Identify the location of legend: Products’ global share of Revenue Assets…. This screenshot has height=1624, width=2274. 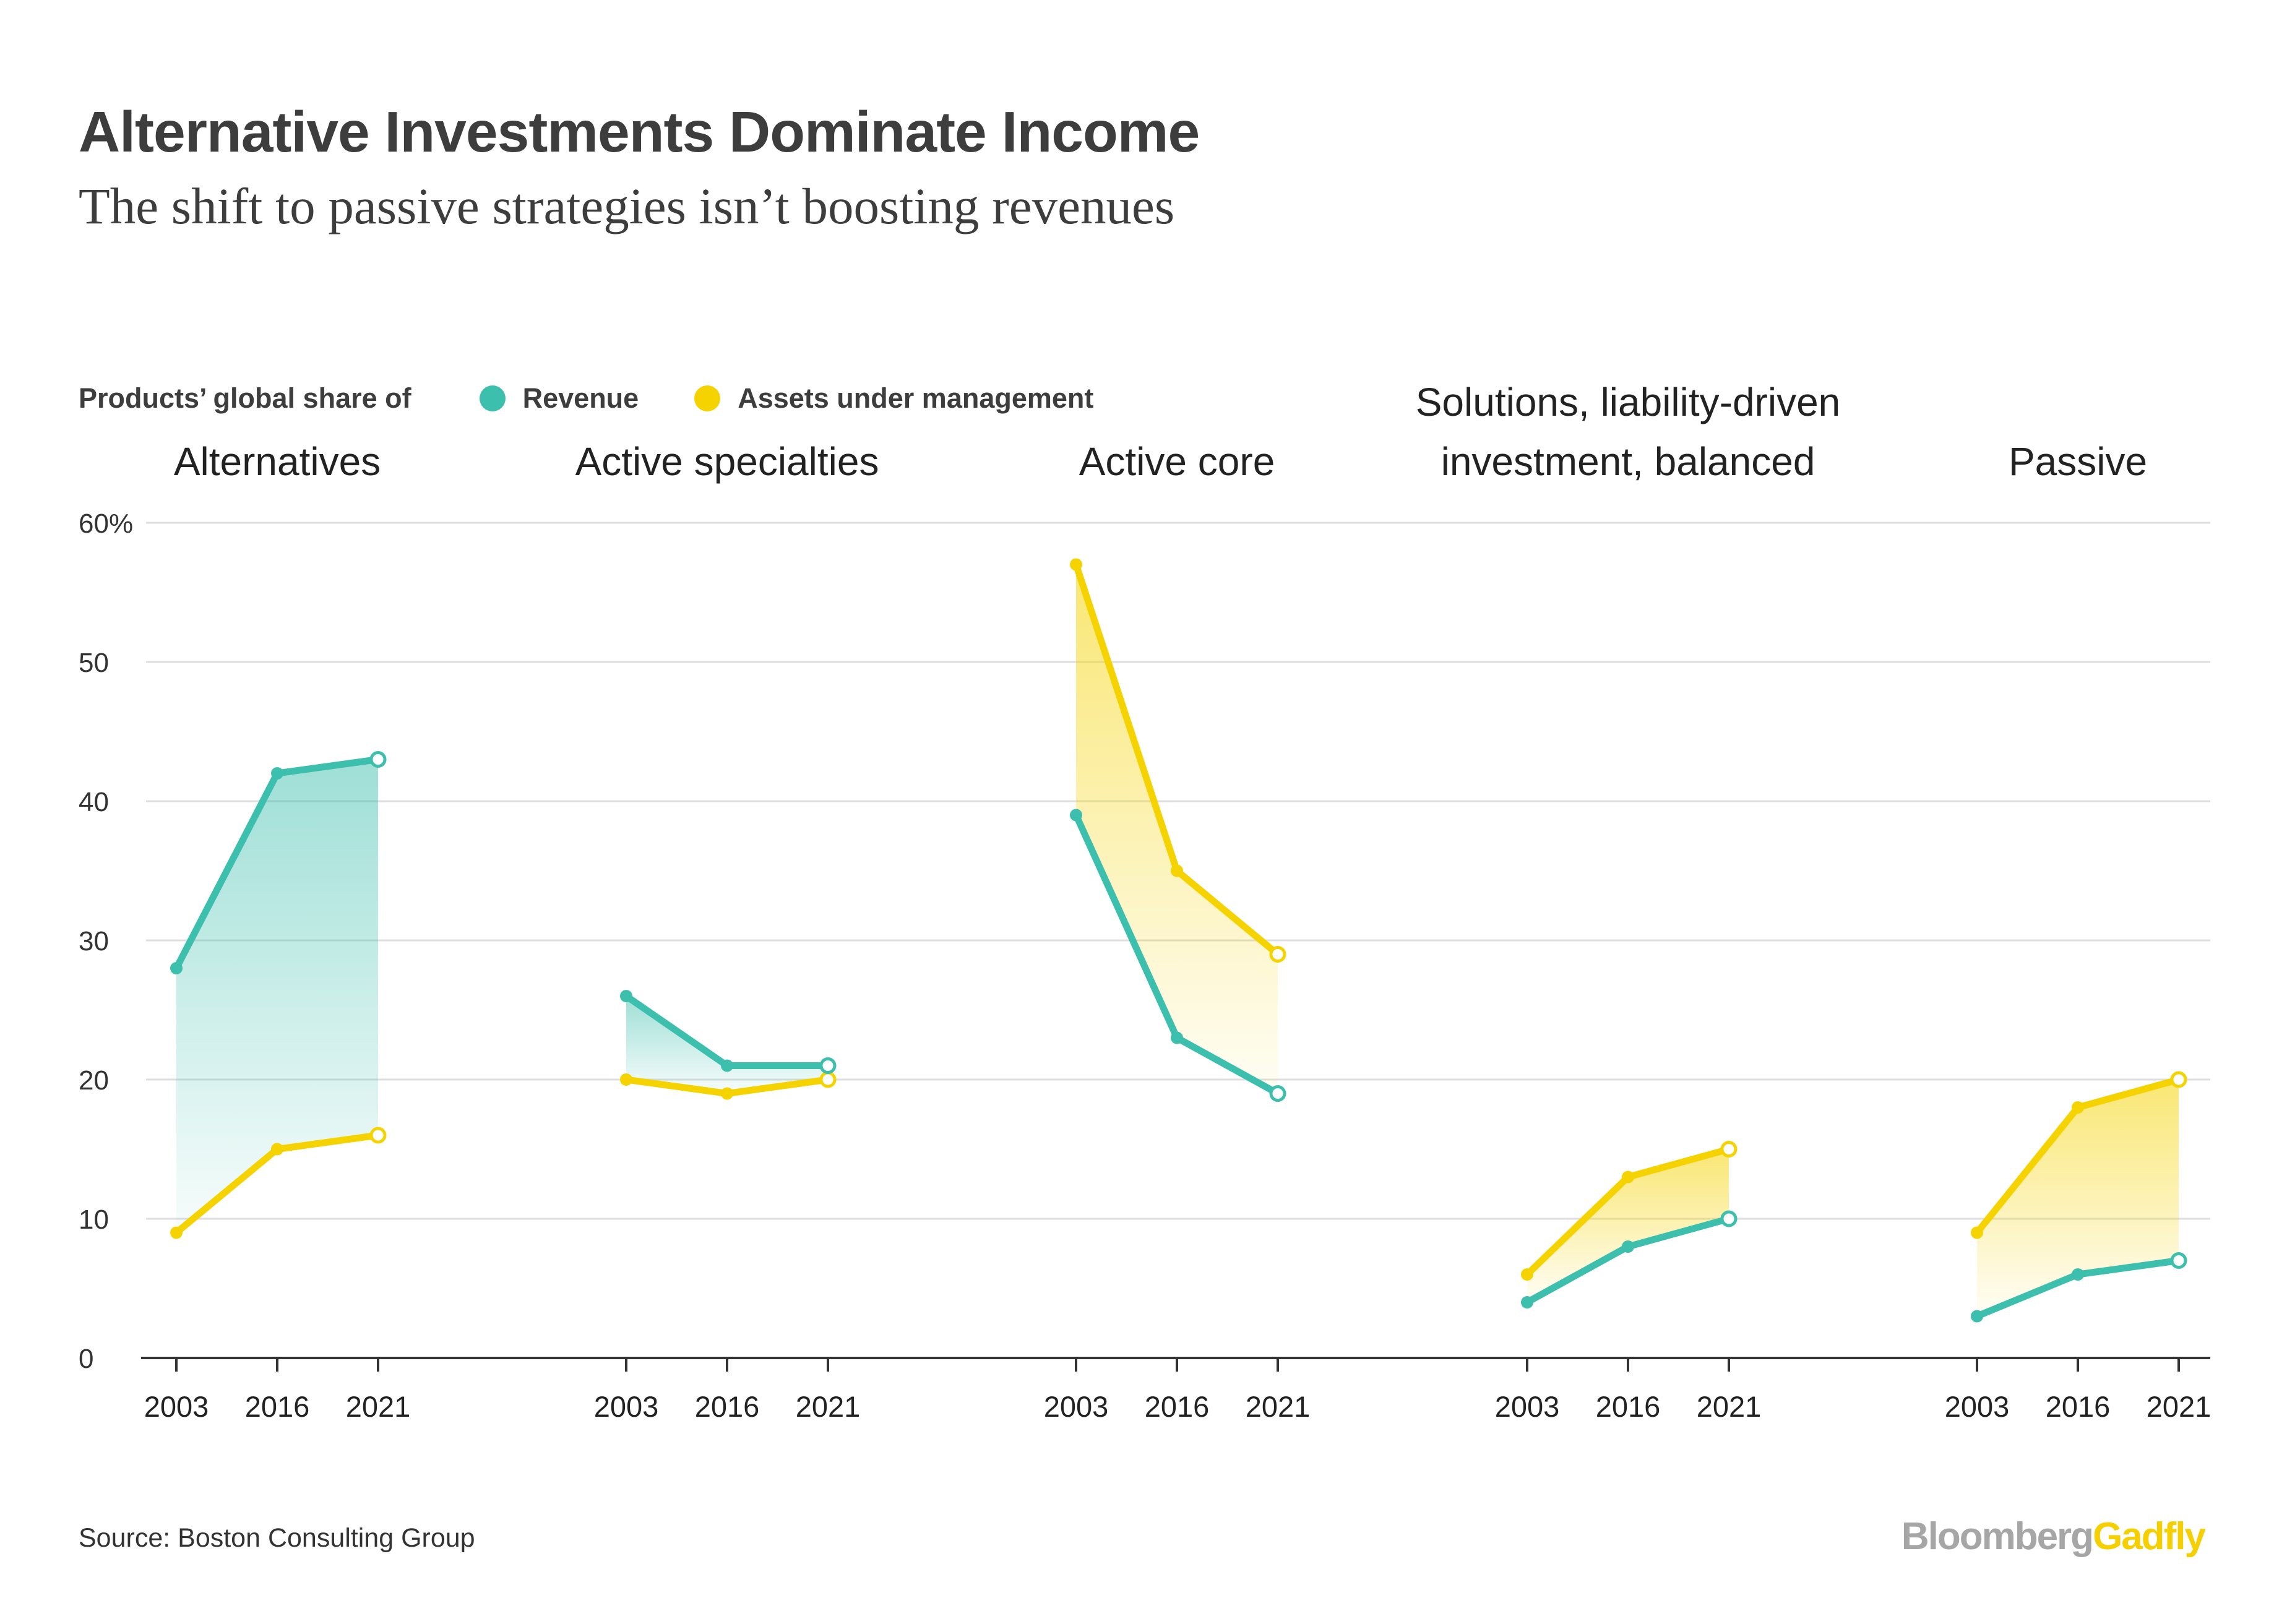
(586, 399).